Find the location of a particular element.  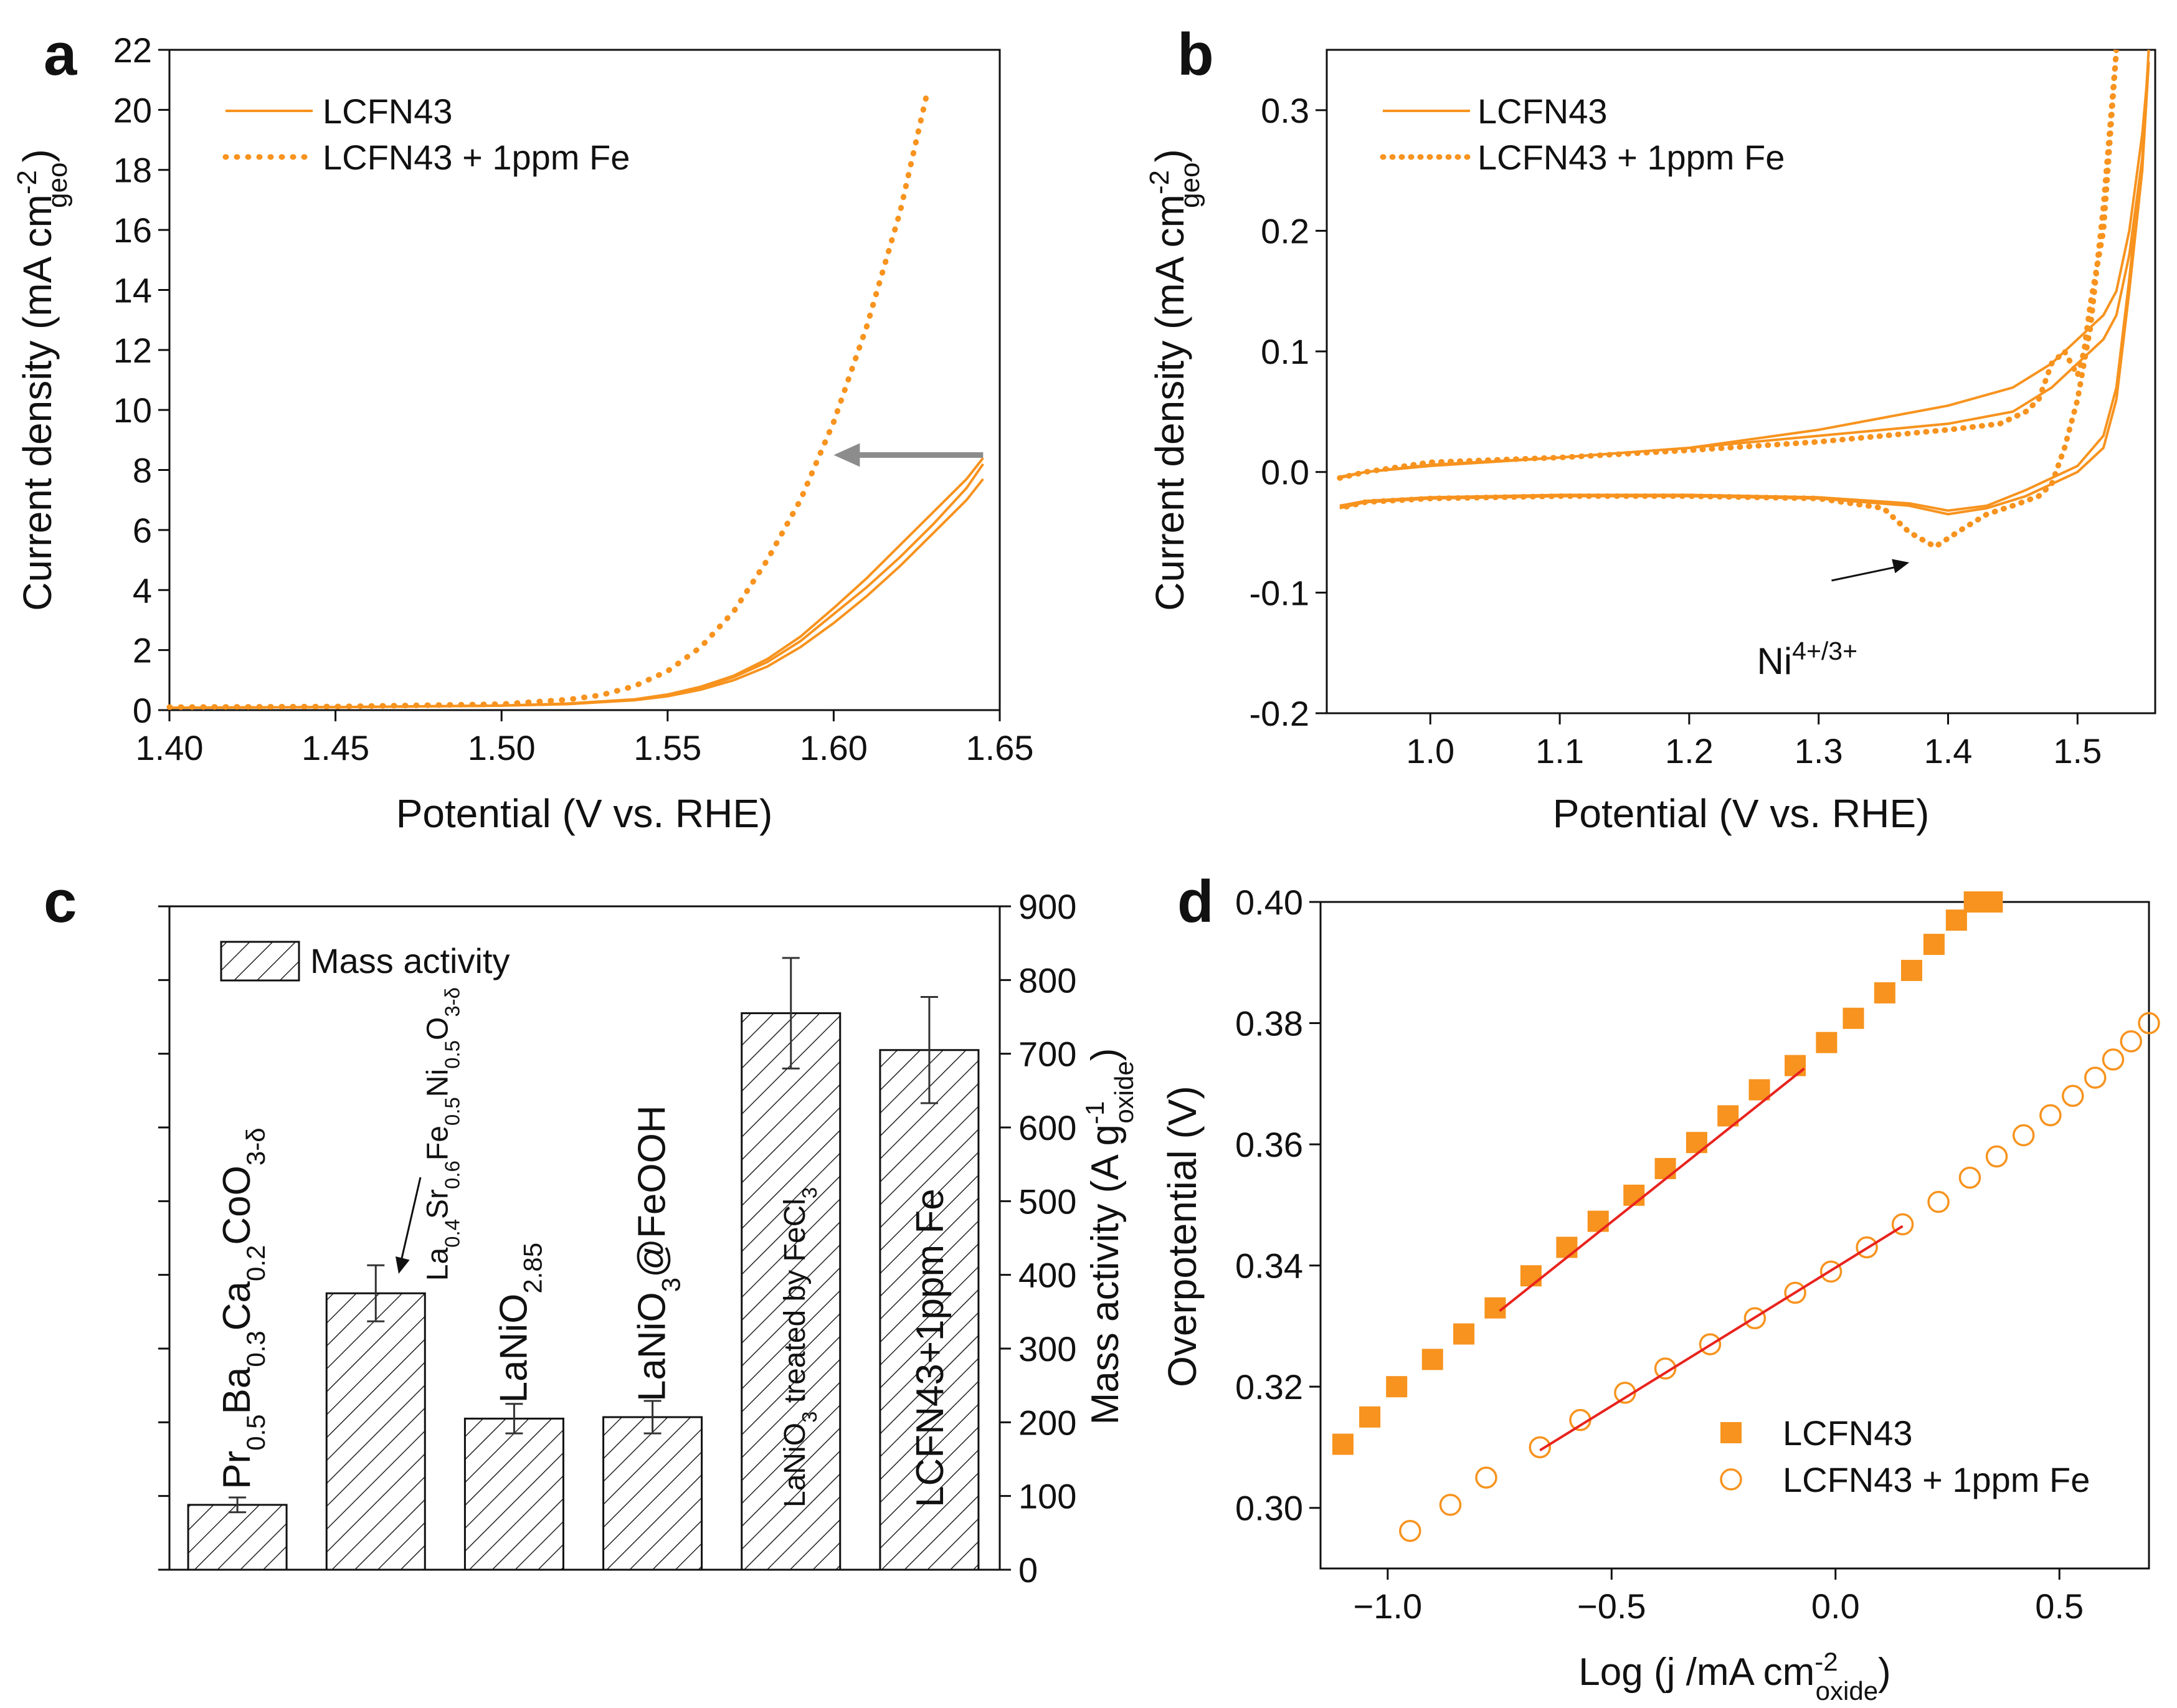

y-tick-label: 0.1 is located at coordinates (1285, 351).